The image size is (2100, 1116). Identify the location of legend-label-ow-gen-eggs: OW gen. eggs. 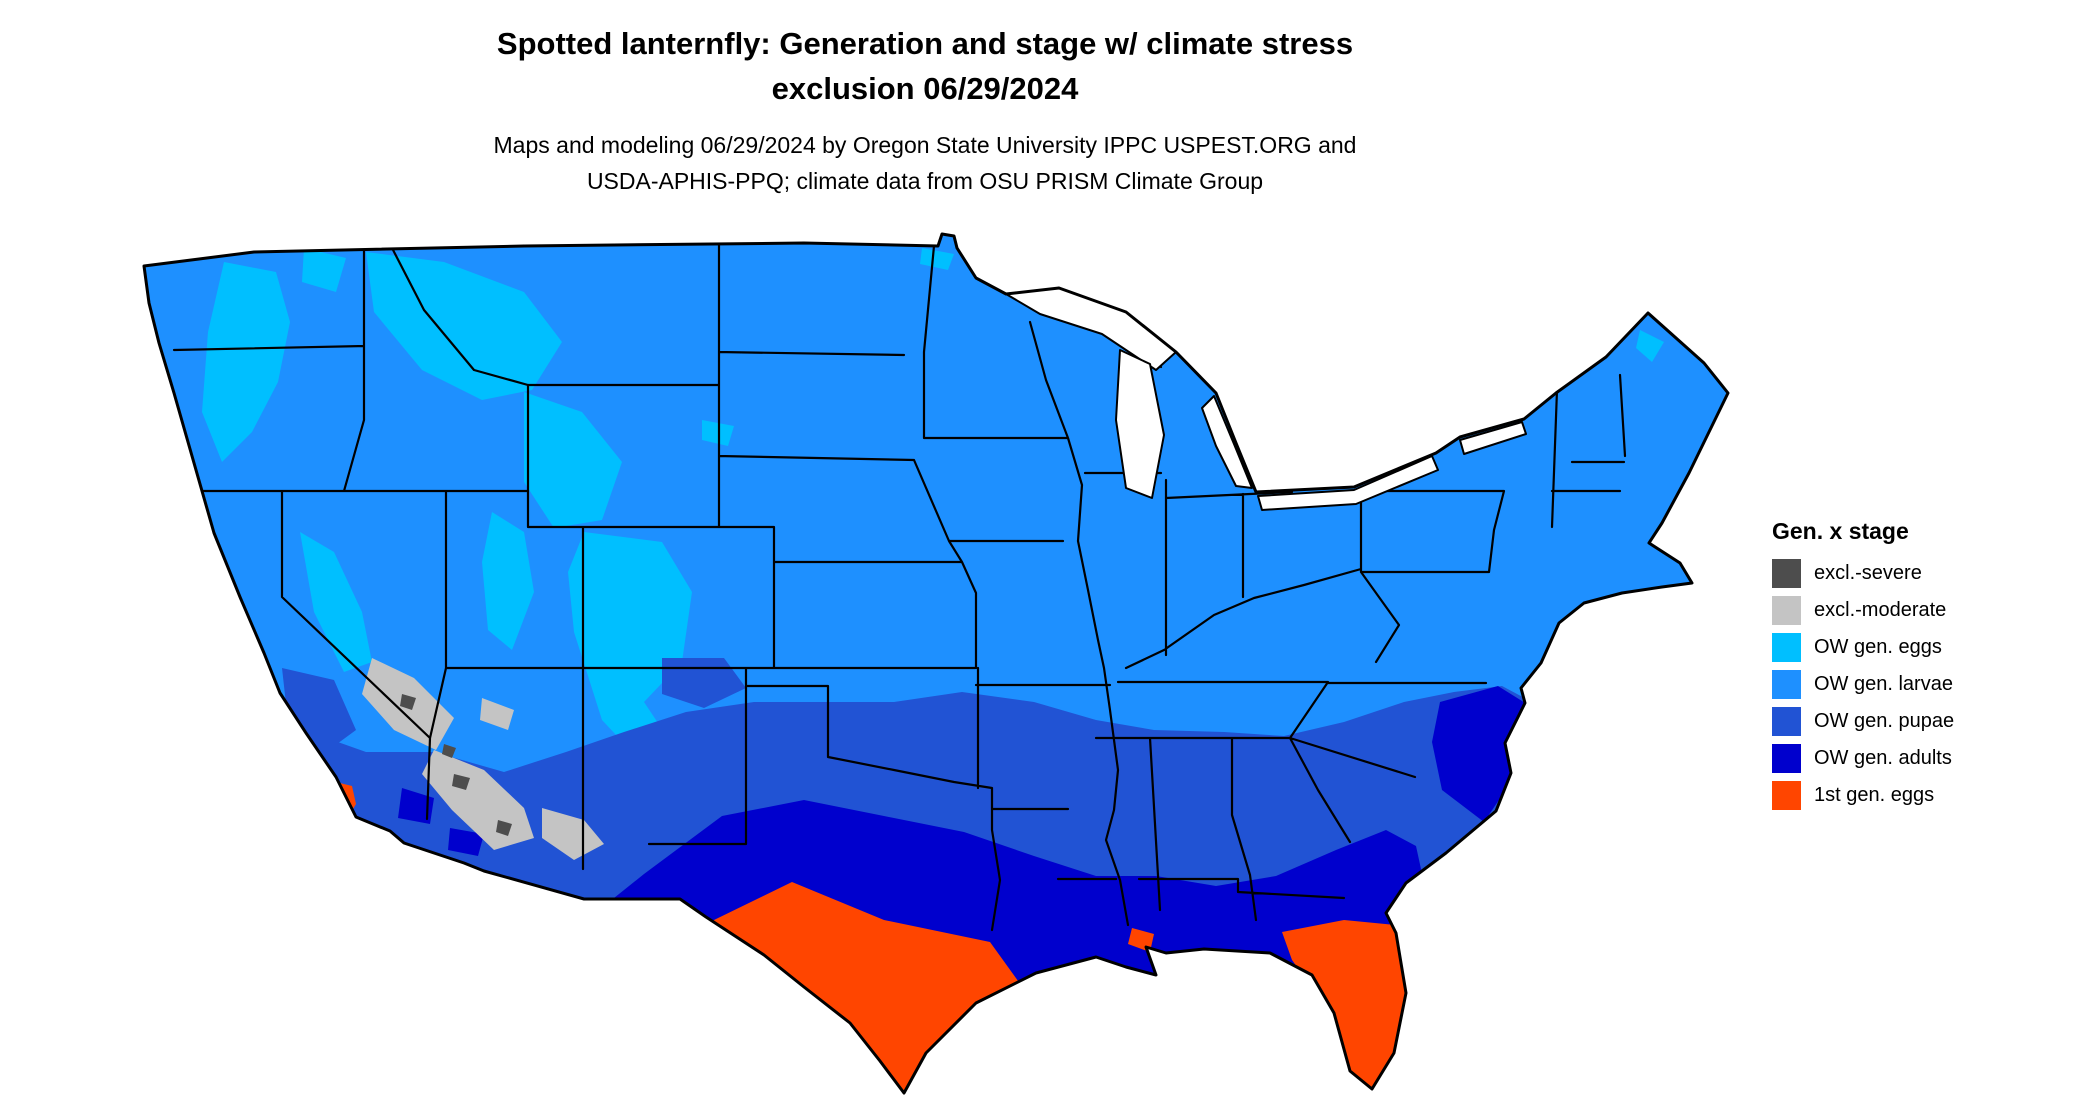
(1878, 647).